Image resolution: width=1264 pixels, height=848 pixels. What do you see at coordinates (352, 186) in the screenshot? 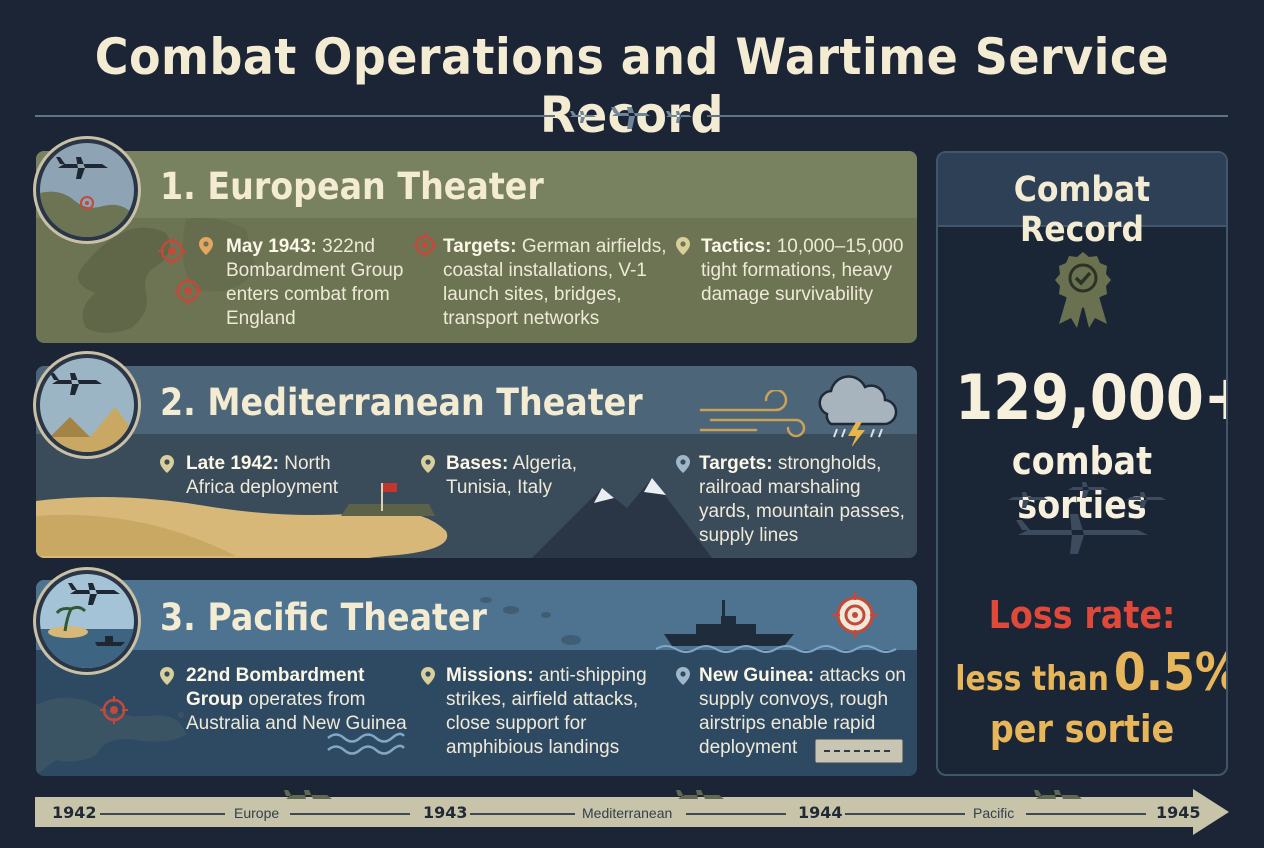
I see `european-theater-title: 1. European Theater` at bounding box center [352, 186].